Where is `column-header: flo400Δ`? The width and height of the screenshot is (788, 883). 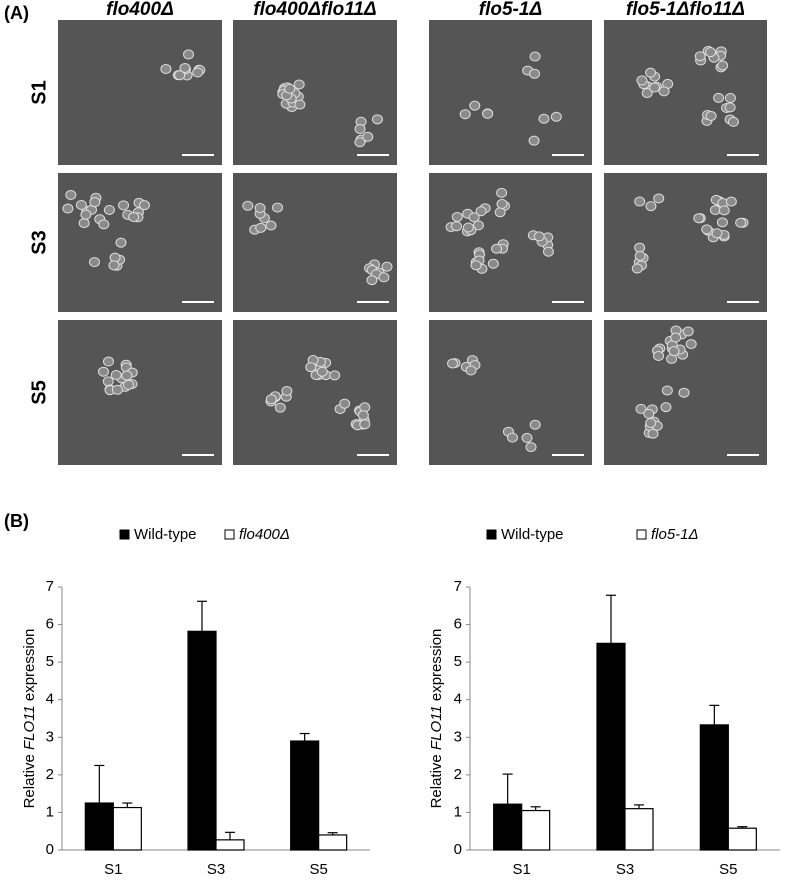
column-header: flo400Δ is located at coordinates (140, 10).